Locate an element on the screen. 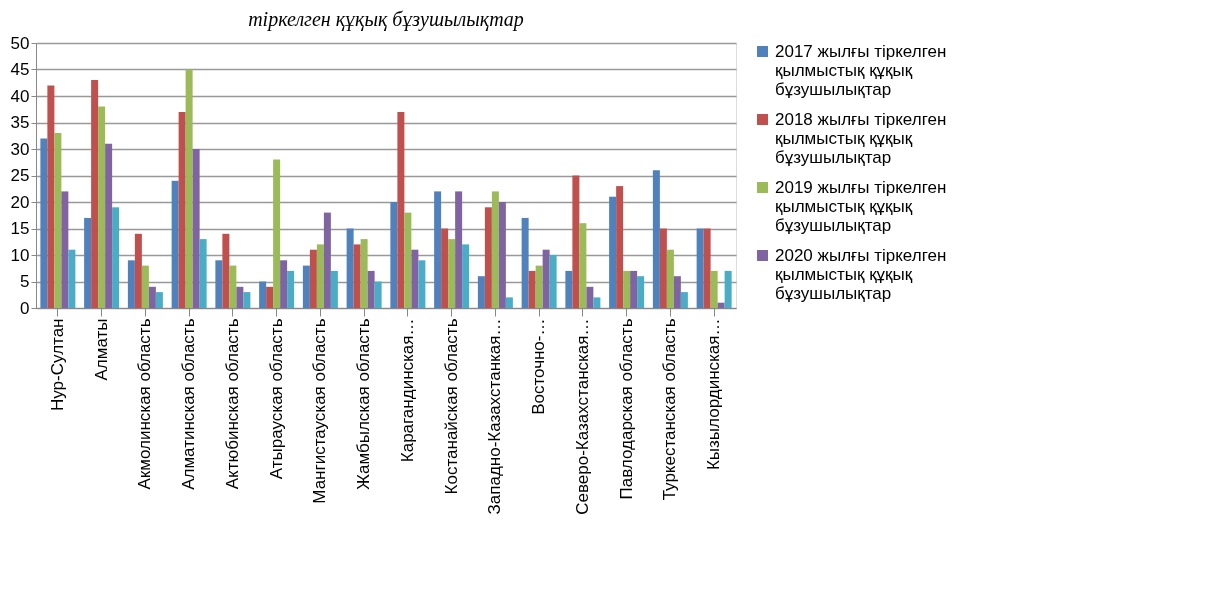 This screenshot has height=610, width=1210. y-tick-label: 40 is located at coordinates (20, 96).